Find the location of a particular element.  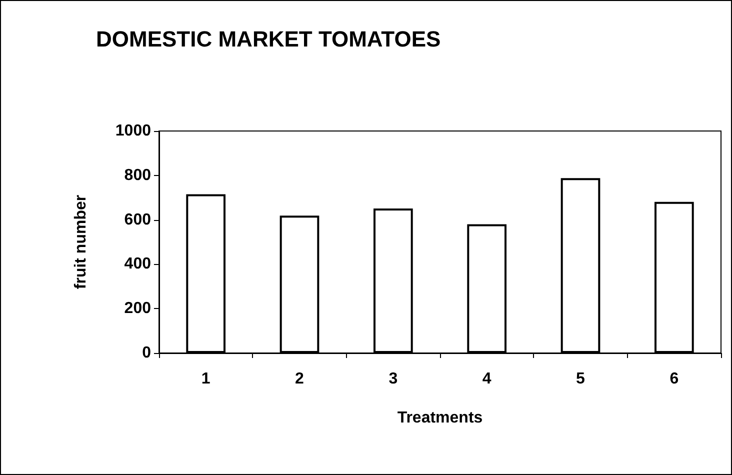

x-tick-label: 5 is located at coordinates (581, 379).